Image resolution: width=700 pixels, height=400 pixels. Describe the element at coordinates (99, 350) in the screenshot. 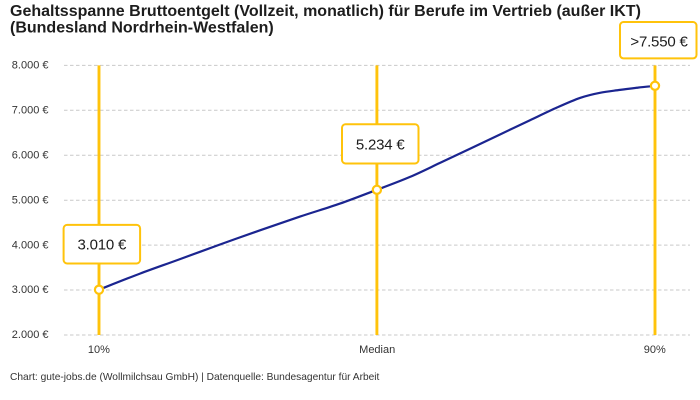

I see `svg-text: 10%` at that location.